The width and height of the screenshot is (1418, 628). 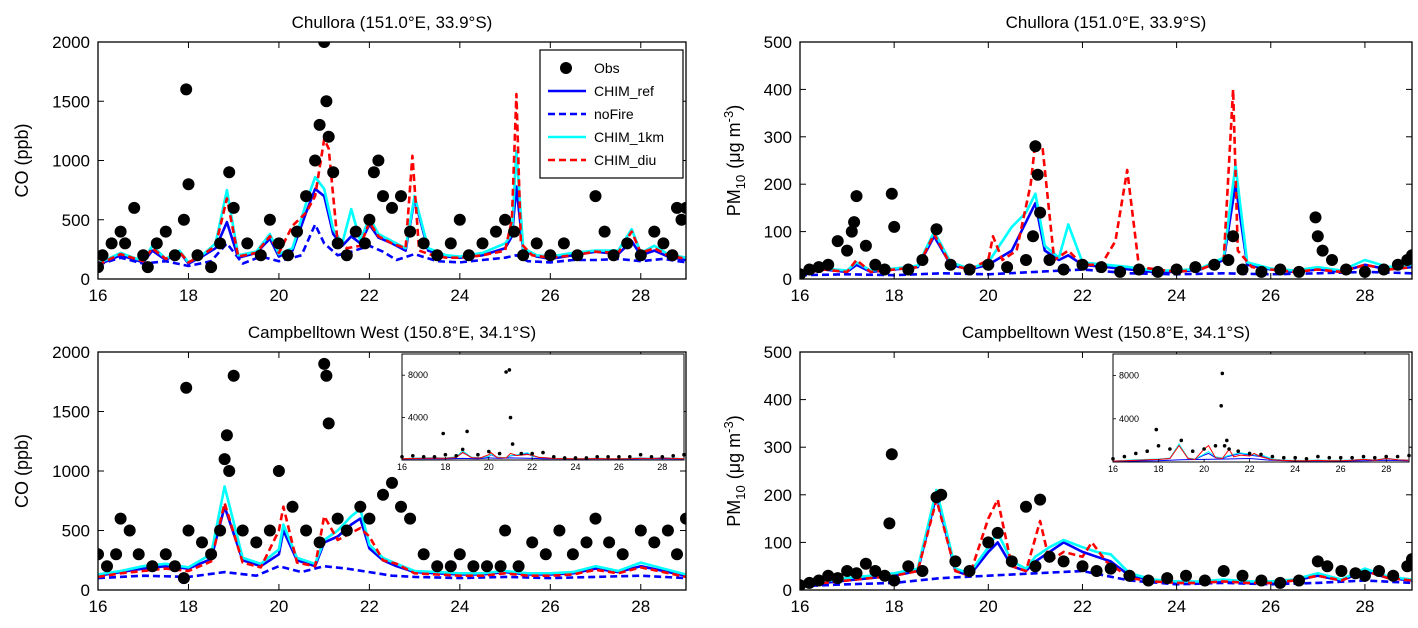 I want to click on plot-content, so click(x=1106, y=519).